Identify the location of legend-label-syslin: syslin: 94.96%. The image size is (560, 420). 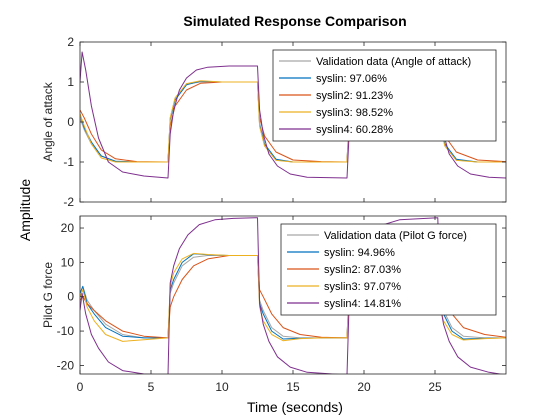
(359, 253).